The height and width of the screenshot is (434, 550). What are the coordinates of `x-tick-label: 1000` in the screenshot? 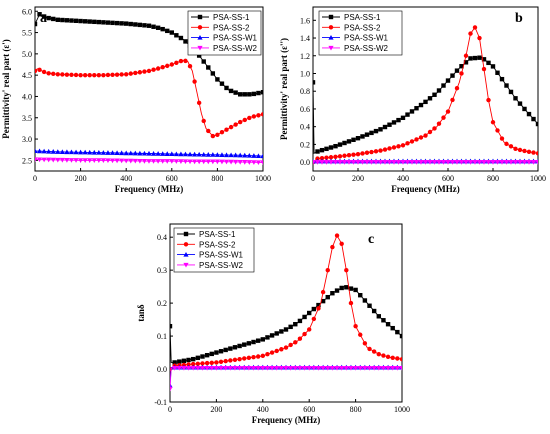 It's located at (402, 409).